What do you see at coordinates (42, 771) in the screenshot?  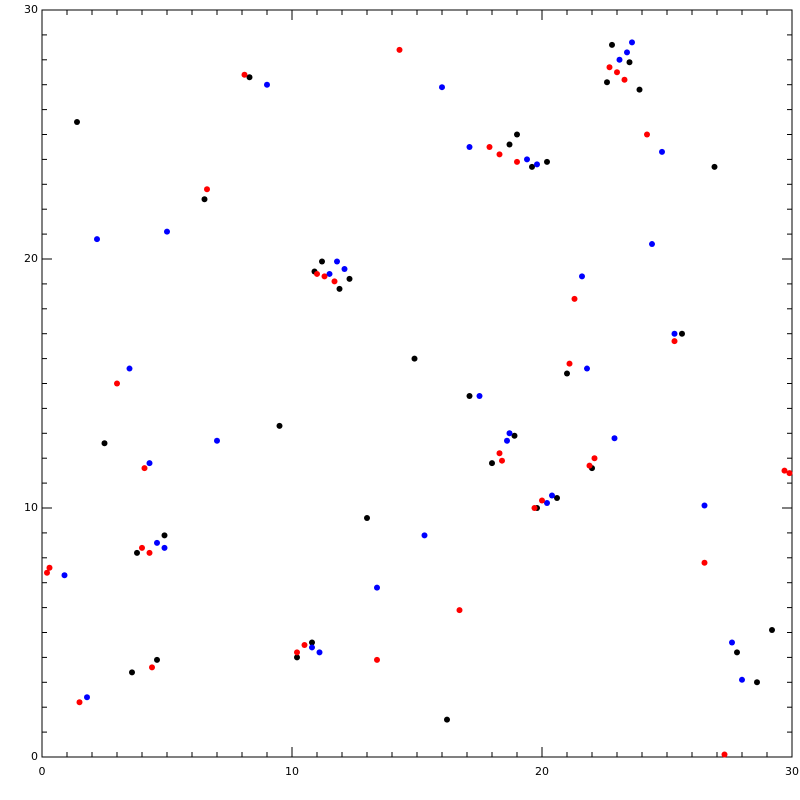 I see `x-tick-label: 0` at bounding box center [42, 771].